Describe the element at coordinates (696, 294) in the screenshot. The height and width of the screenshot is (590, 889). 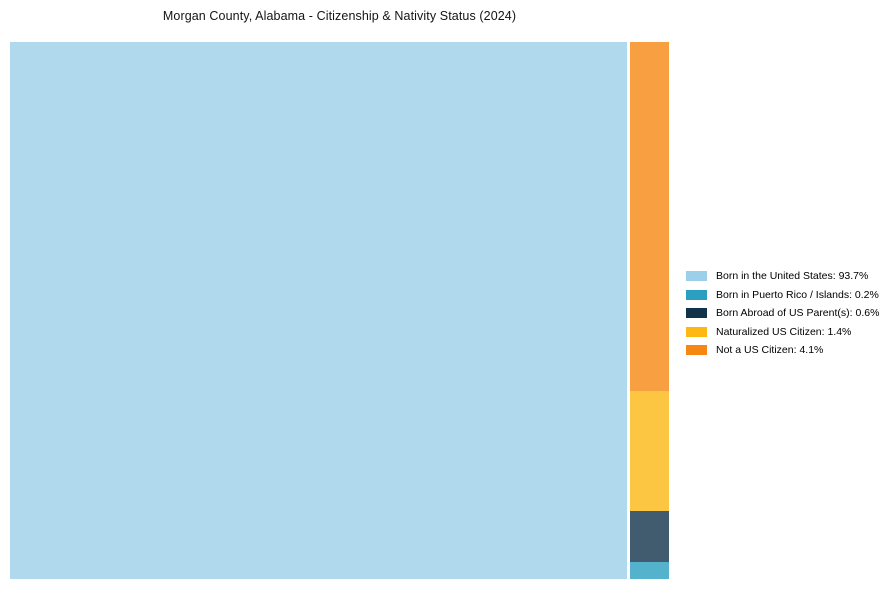
I see `legend-swatch-born-in-puerto-rico-islands` at that location.